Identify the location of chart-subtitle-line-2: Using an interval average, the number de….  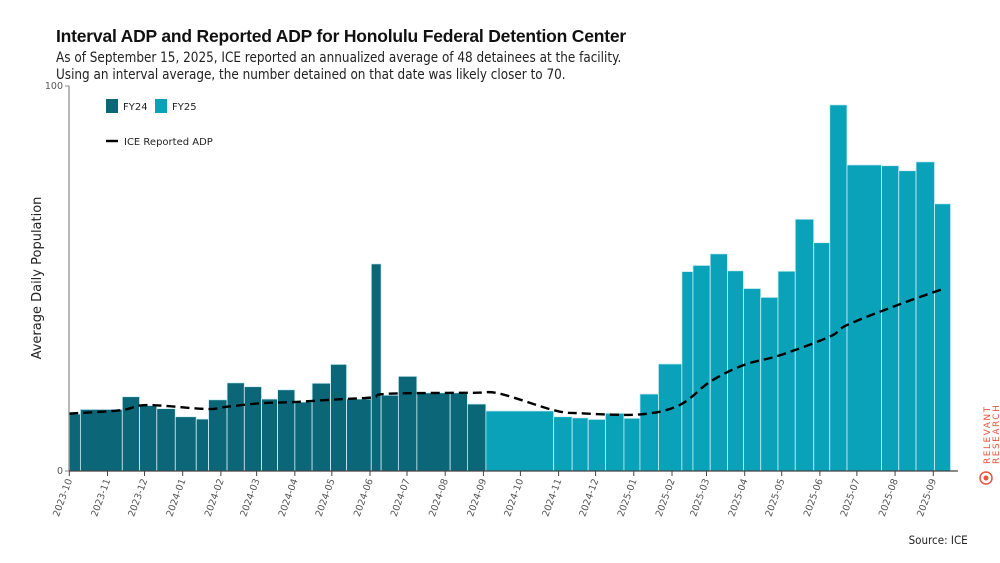
(311, 75).